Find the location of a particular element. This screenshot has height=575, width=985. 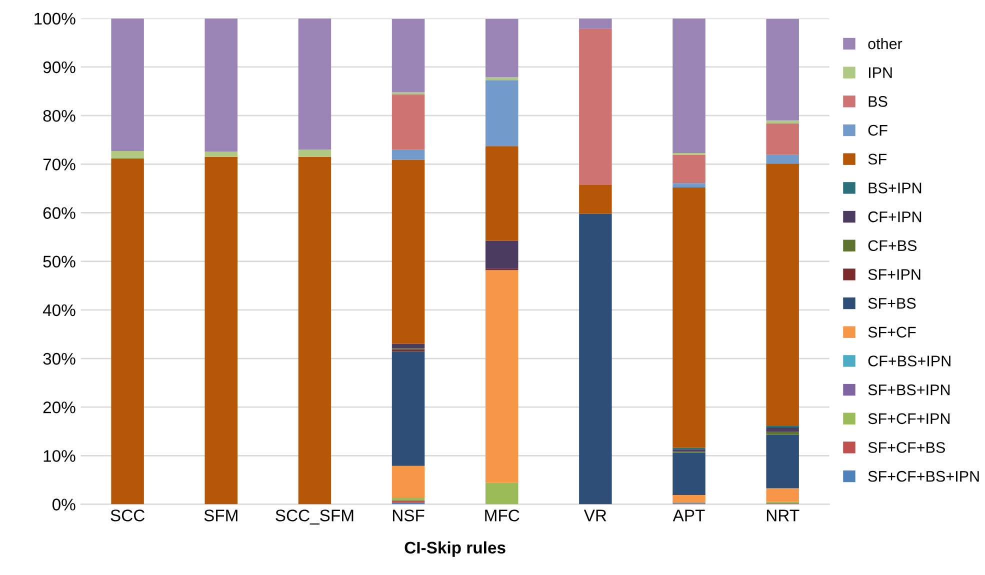

x-tick-label: VR is located at coordinates (595, 516).